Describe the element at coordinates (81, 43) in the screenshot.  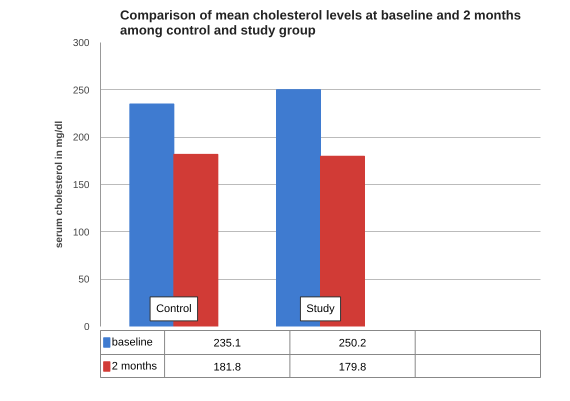
I see `y-tick-label: 300` at that location.